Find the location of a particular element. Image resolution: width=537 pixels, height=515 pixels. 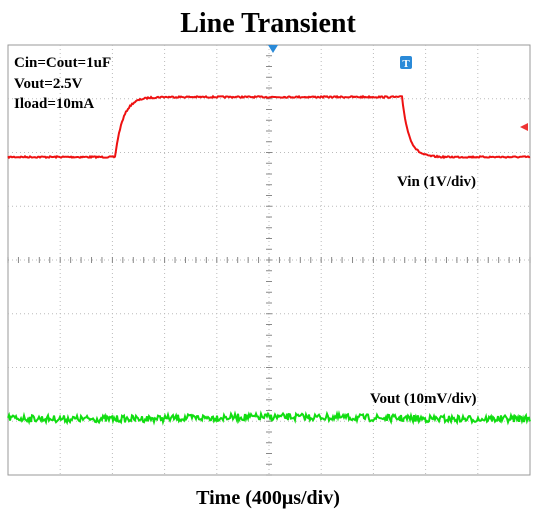

note: Vout=2.5V is located at coordinates (48, 84).